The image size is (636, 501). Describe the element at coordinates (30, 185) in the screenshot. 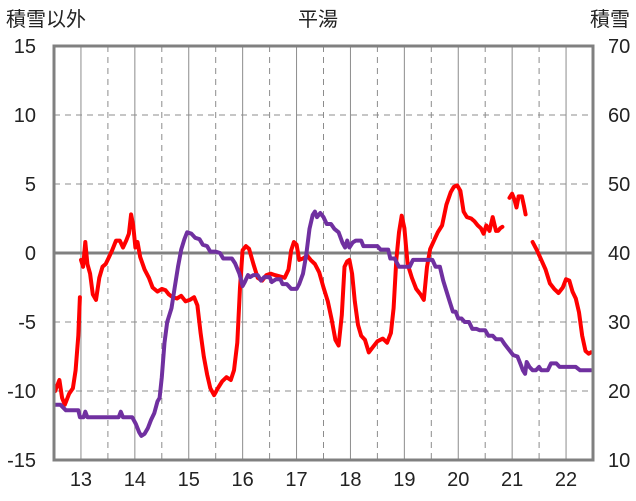

I see `y-left-tick-label: 5` at that location.